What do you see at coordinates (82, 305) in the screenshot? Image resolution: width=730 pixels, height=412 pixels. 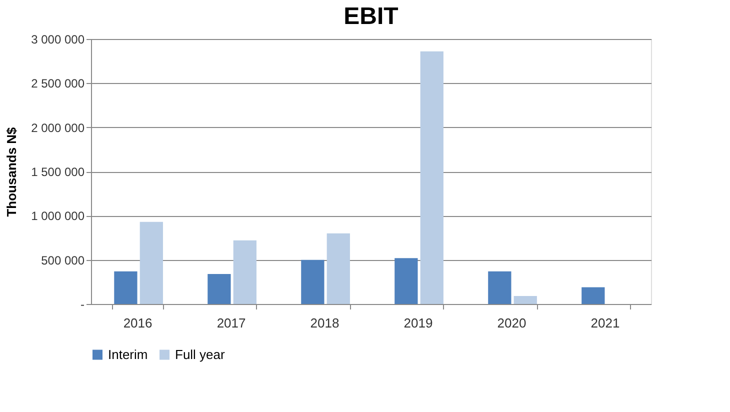 I see `y-tick-label: -` at bounding box center [82, 305].